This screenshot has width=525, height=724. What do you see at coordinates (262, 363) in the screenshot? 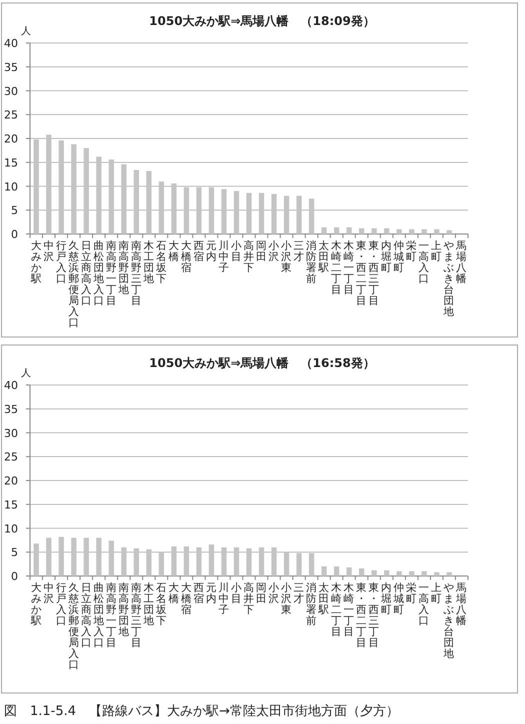
I see `chart-title: 1050大みか駅⇒馬場八幡 （16:58発）` at bounding box center [262, 363].